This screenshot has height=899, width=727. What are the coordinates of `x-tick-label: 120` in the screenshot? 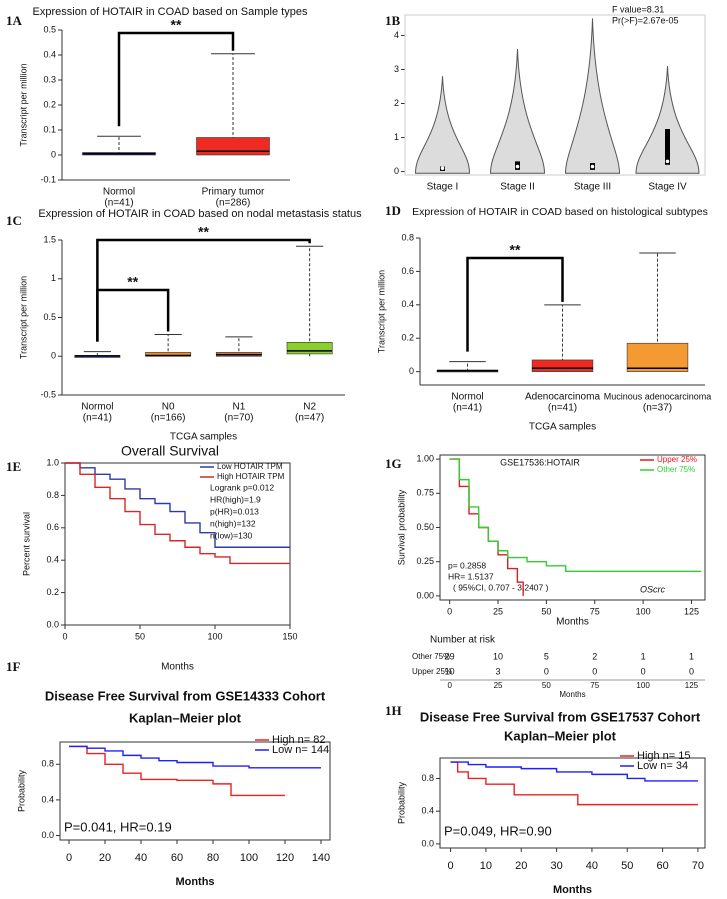 It's located at (285, 858).